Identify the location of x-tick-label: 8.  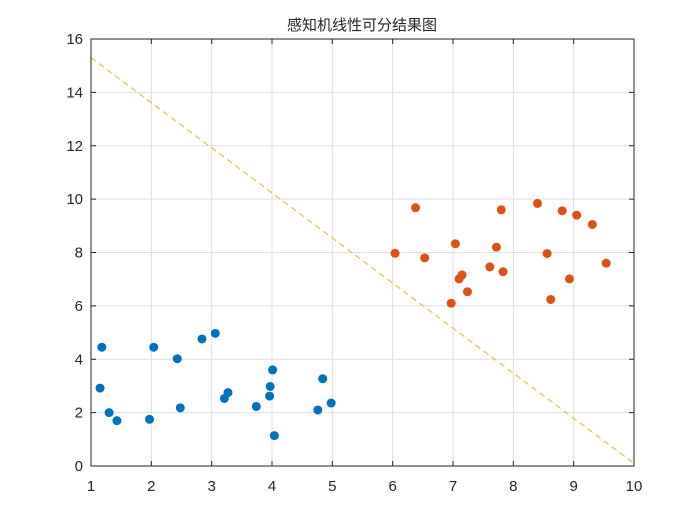
(513, 486).